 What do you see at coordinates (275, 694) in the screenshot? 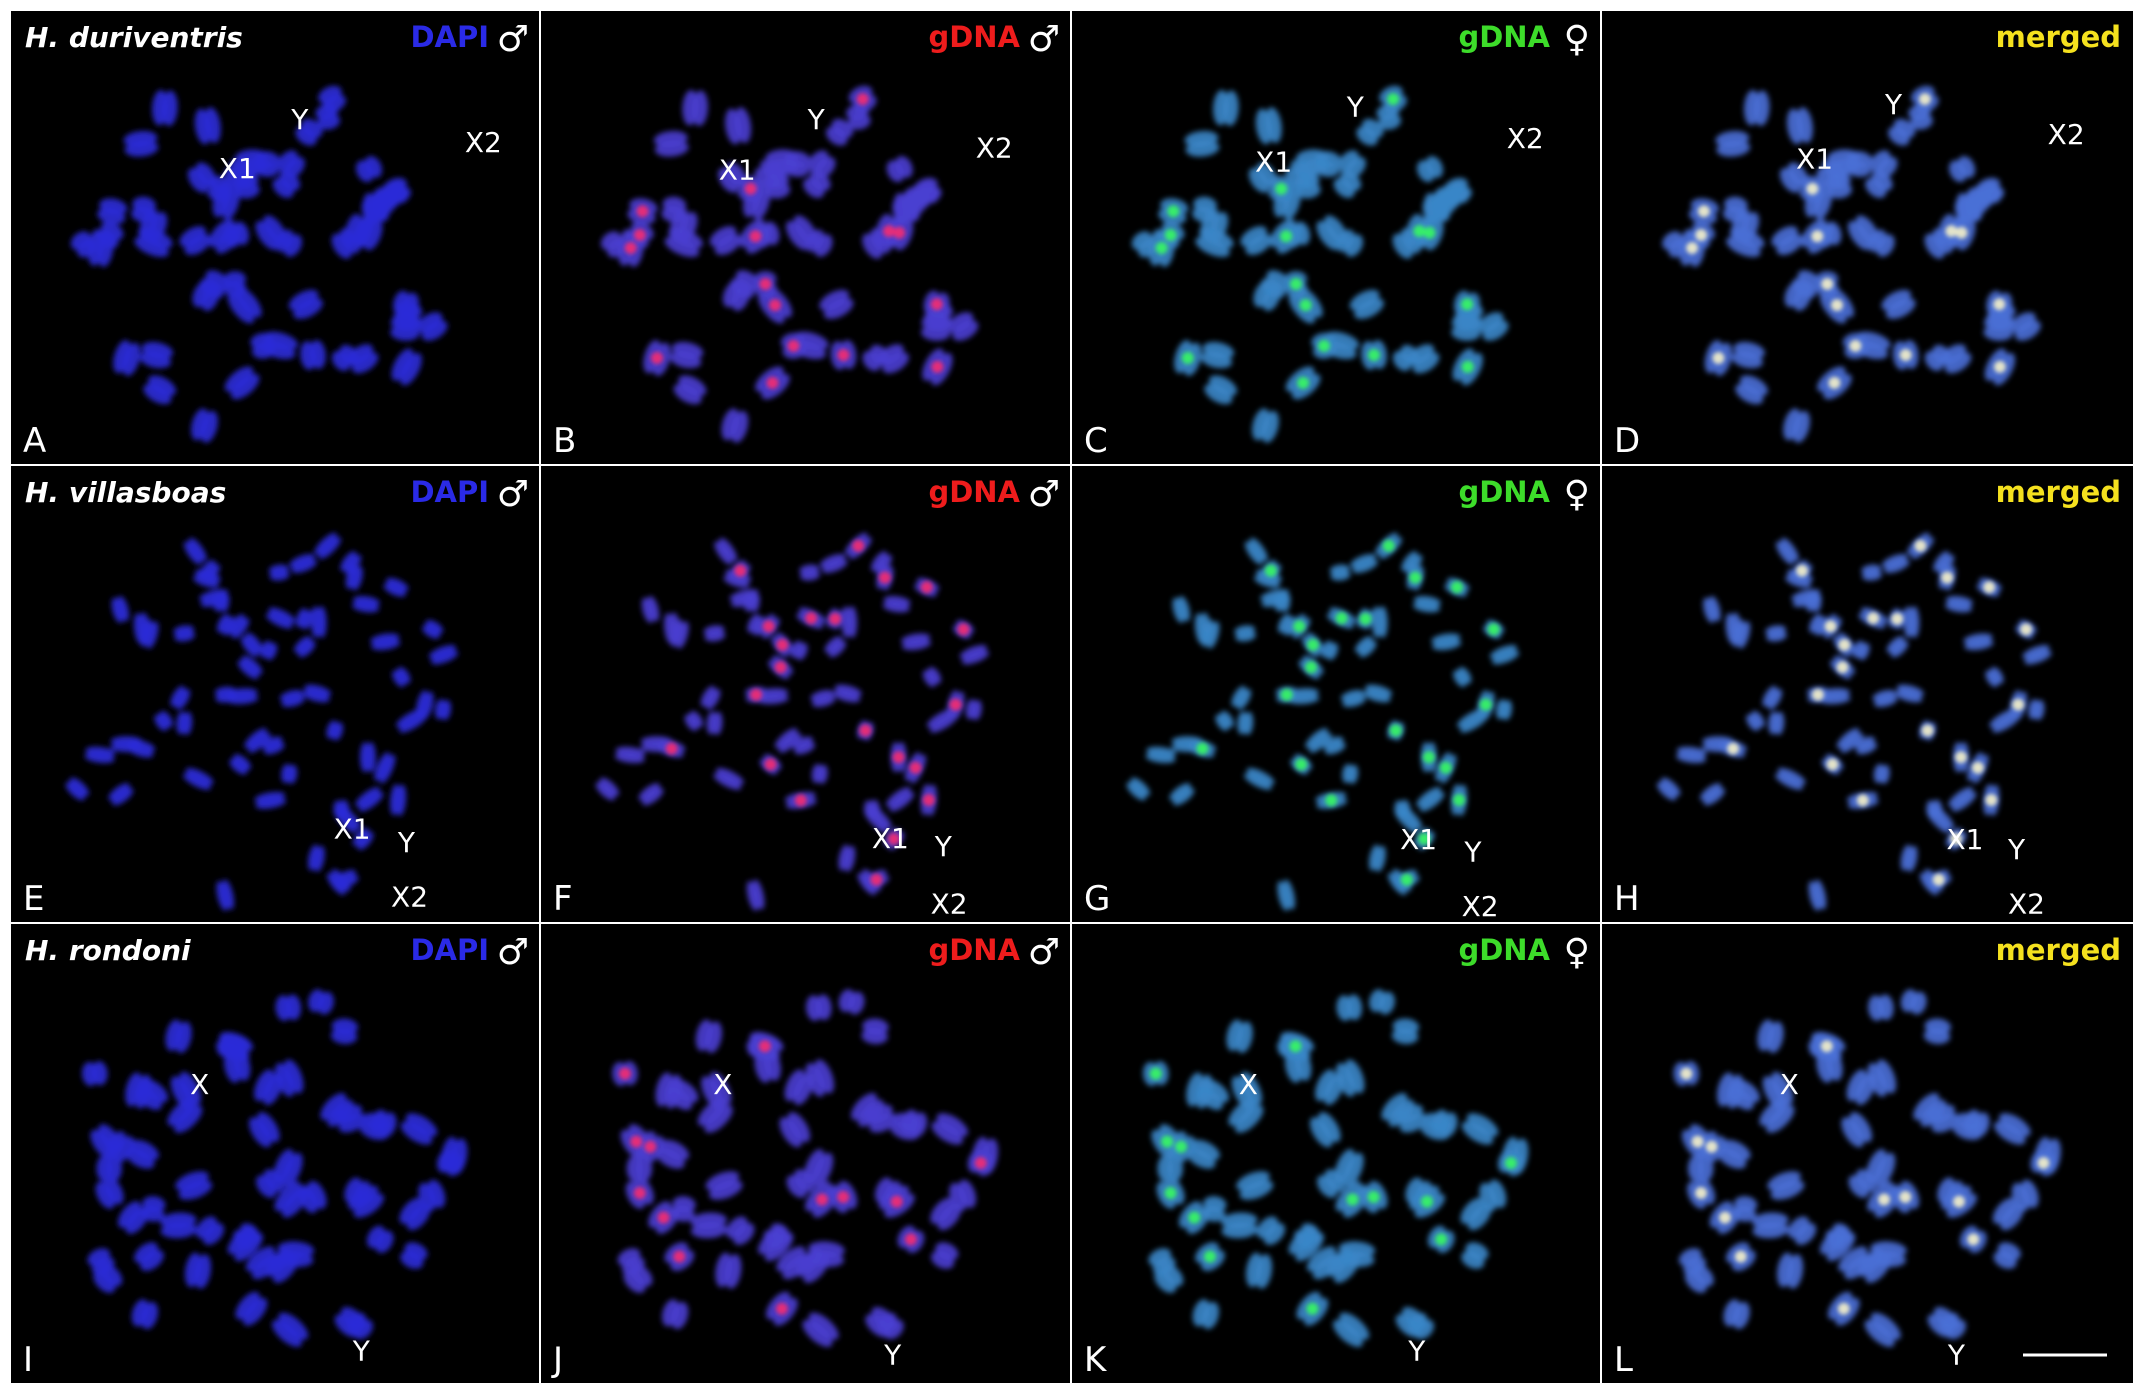
I see `panel: H. villasboas DAPI ♂ E X1 Y X2` at bounding box center [275, 694].